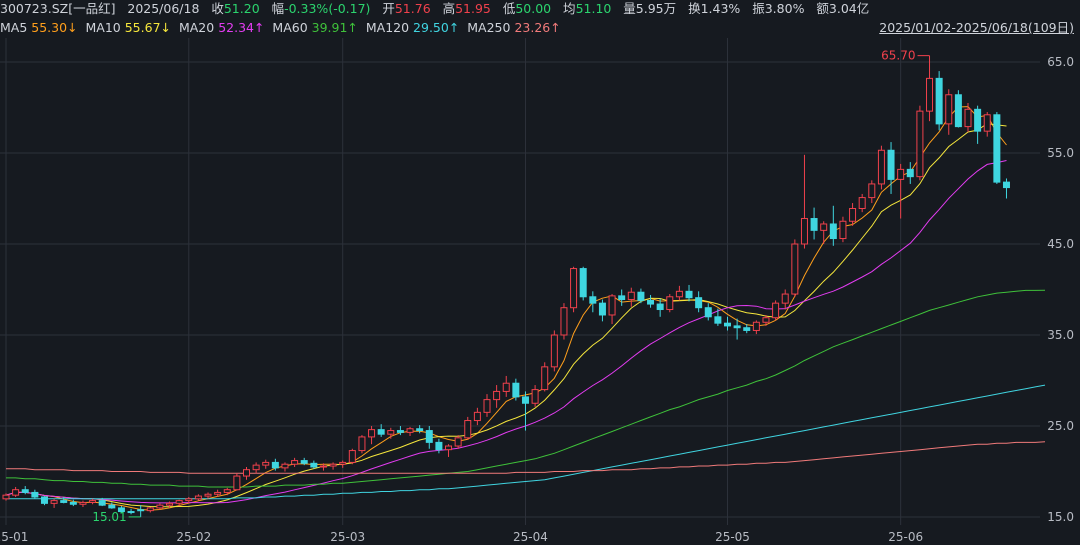 The height and width of the screenshot is (545, 1080). Describe the element at coordinates (1060, 426) in the screenshot. I see `y-tick-label: 25.0` at that location.